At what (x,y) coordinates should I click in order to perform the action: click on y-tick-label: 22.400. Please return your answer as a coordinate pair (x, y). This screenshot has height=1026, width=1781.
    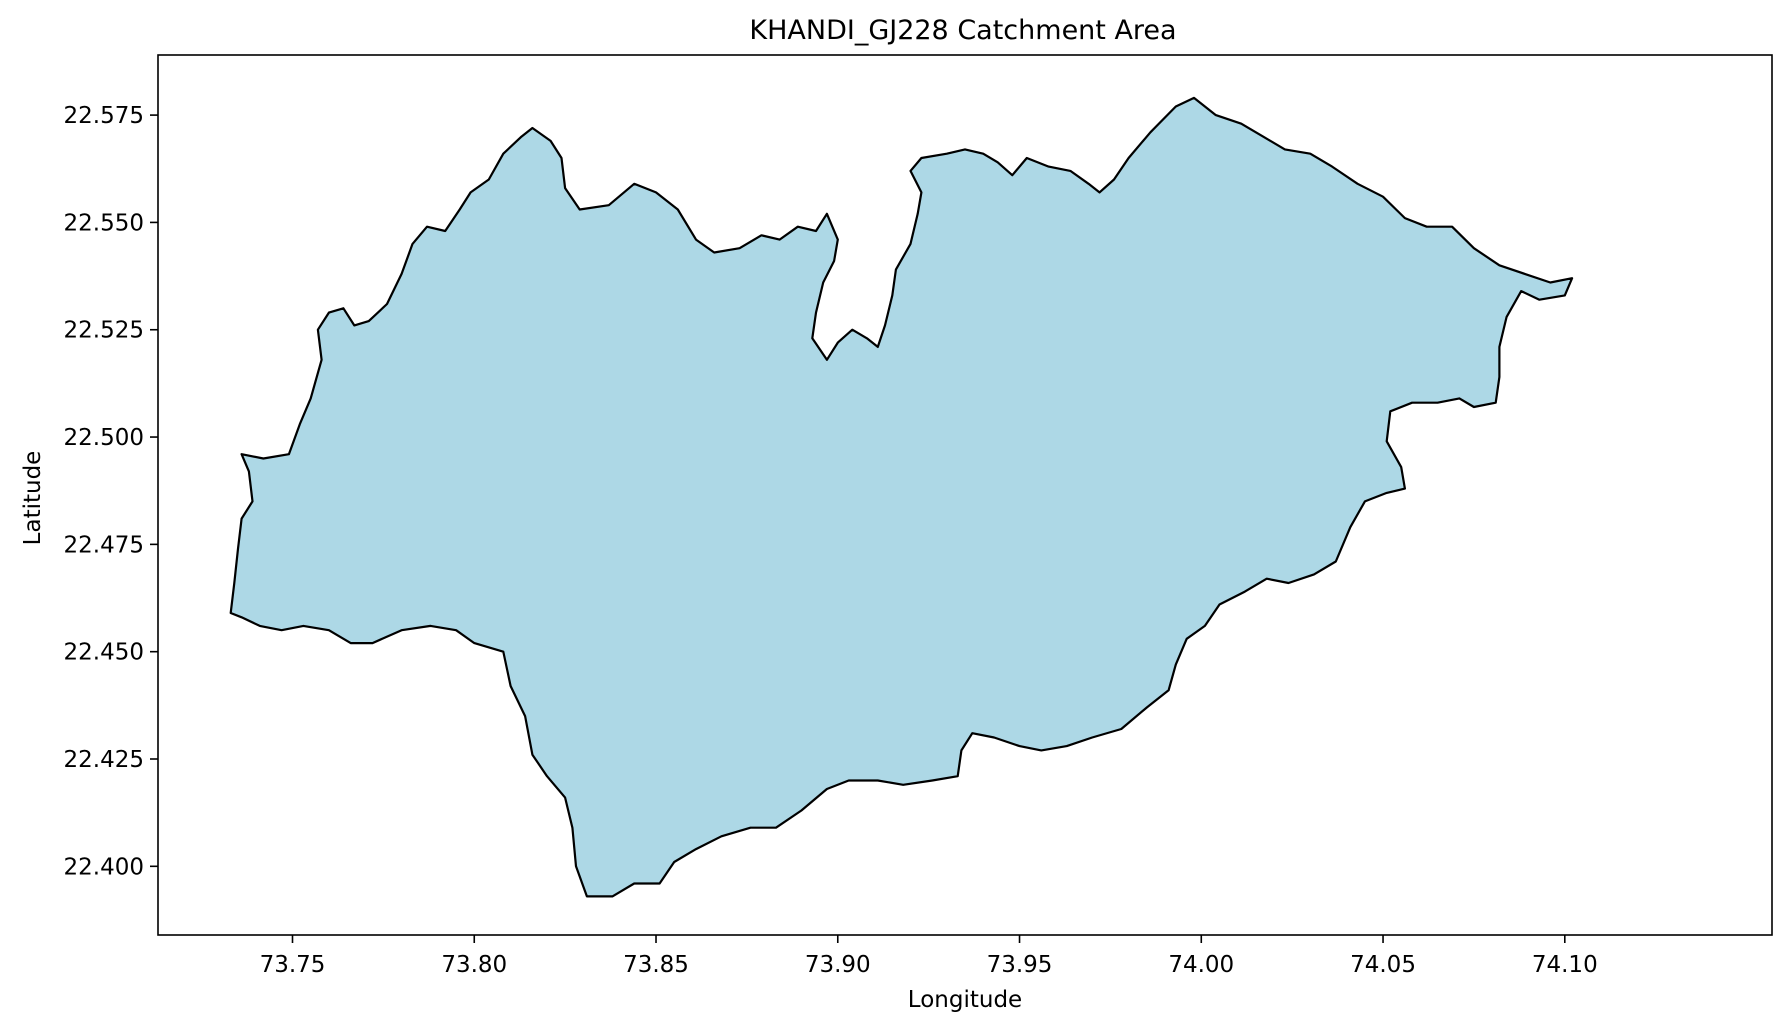
    Looking at the image, I should click on (104, 867).